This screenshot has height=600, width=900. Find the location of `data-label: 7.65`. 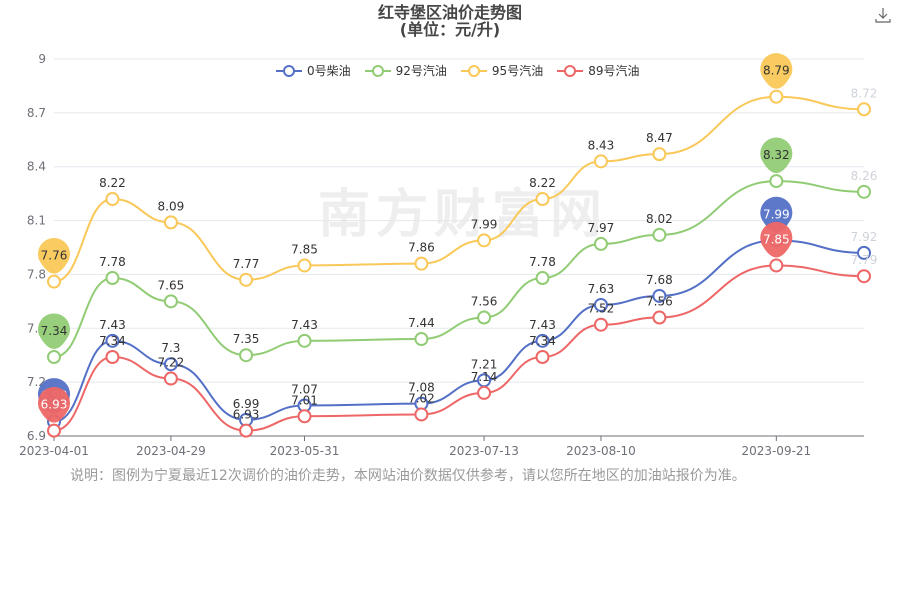

data-label: 7.65 is located at coordinates (171, 285).